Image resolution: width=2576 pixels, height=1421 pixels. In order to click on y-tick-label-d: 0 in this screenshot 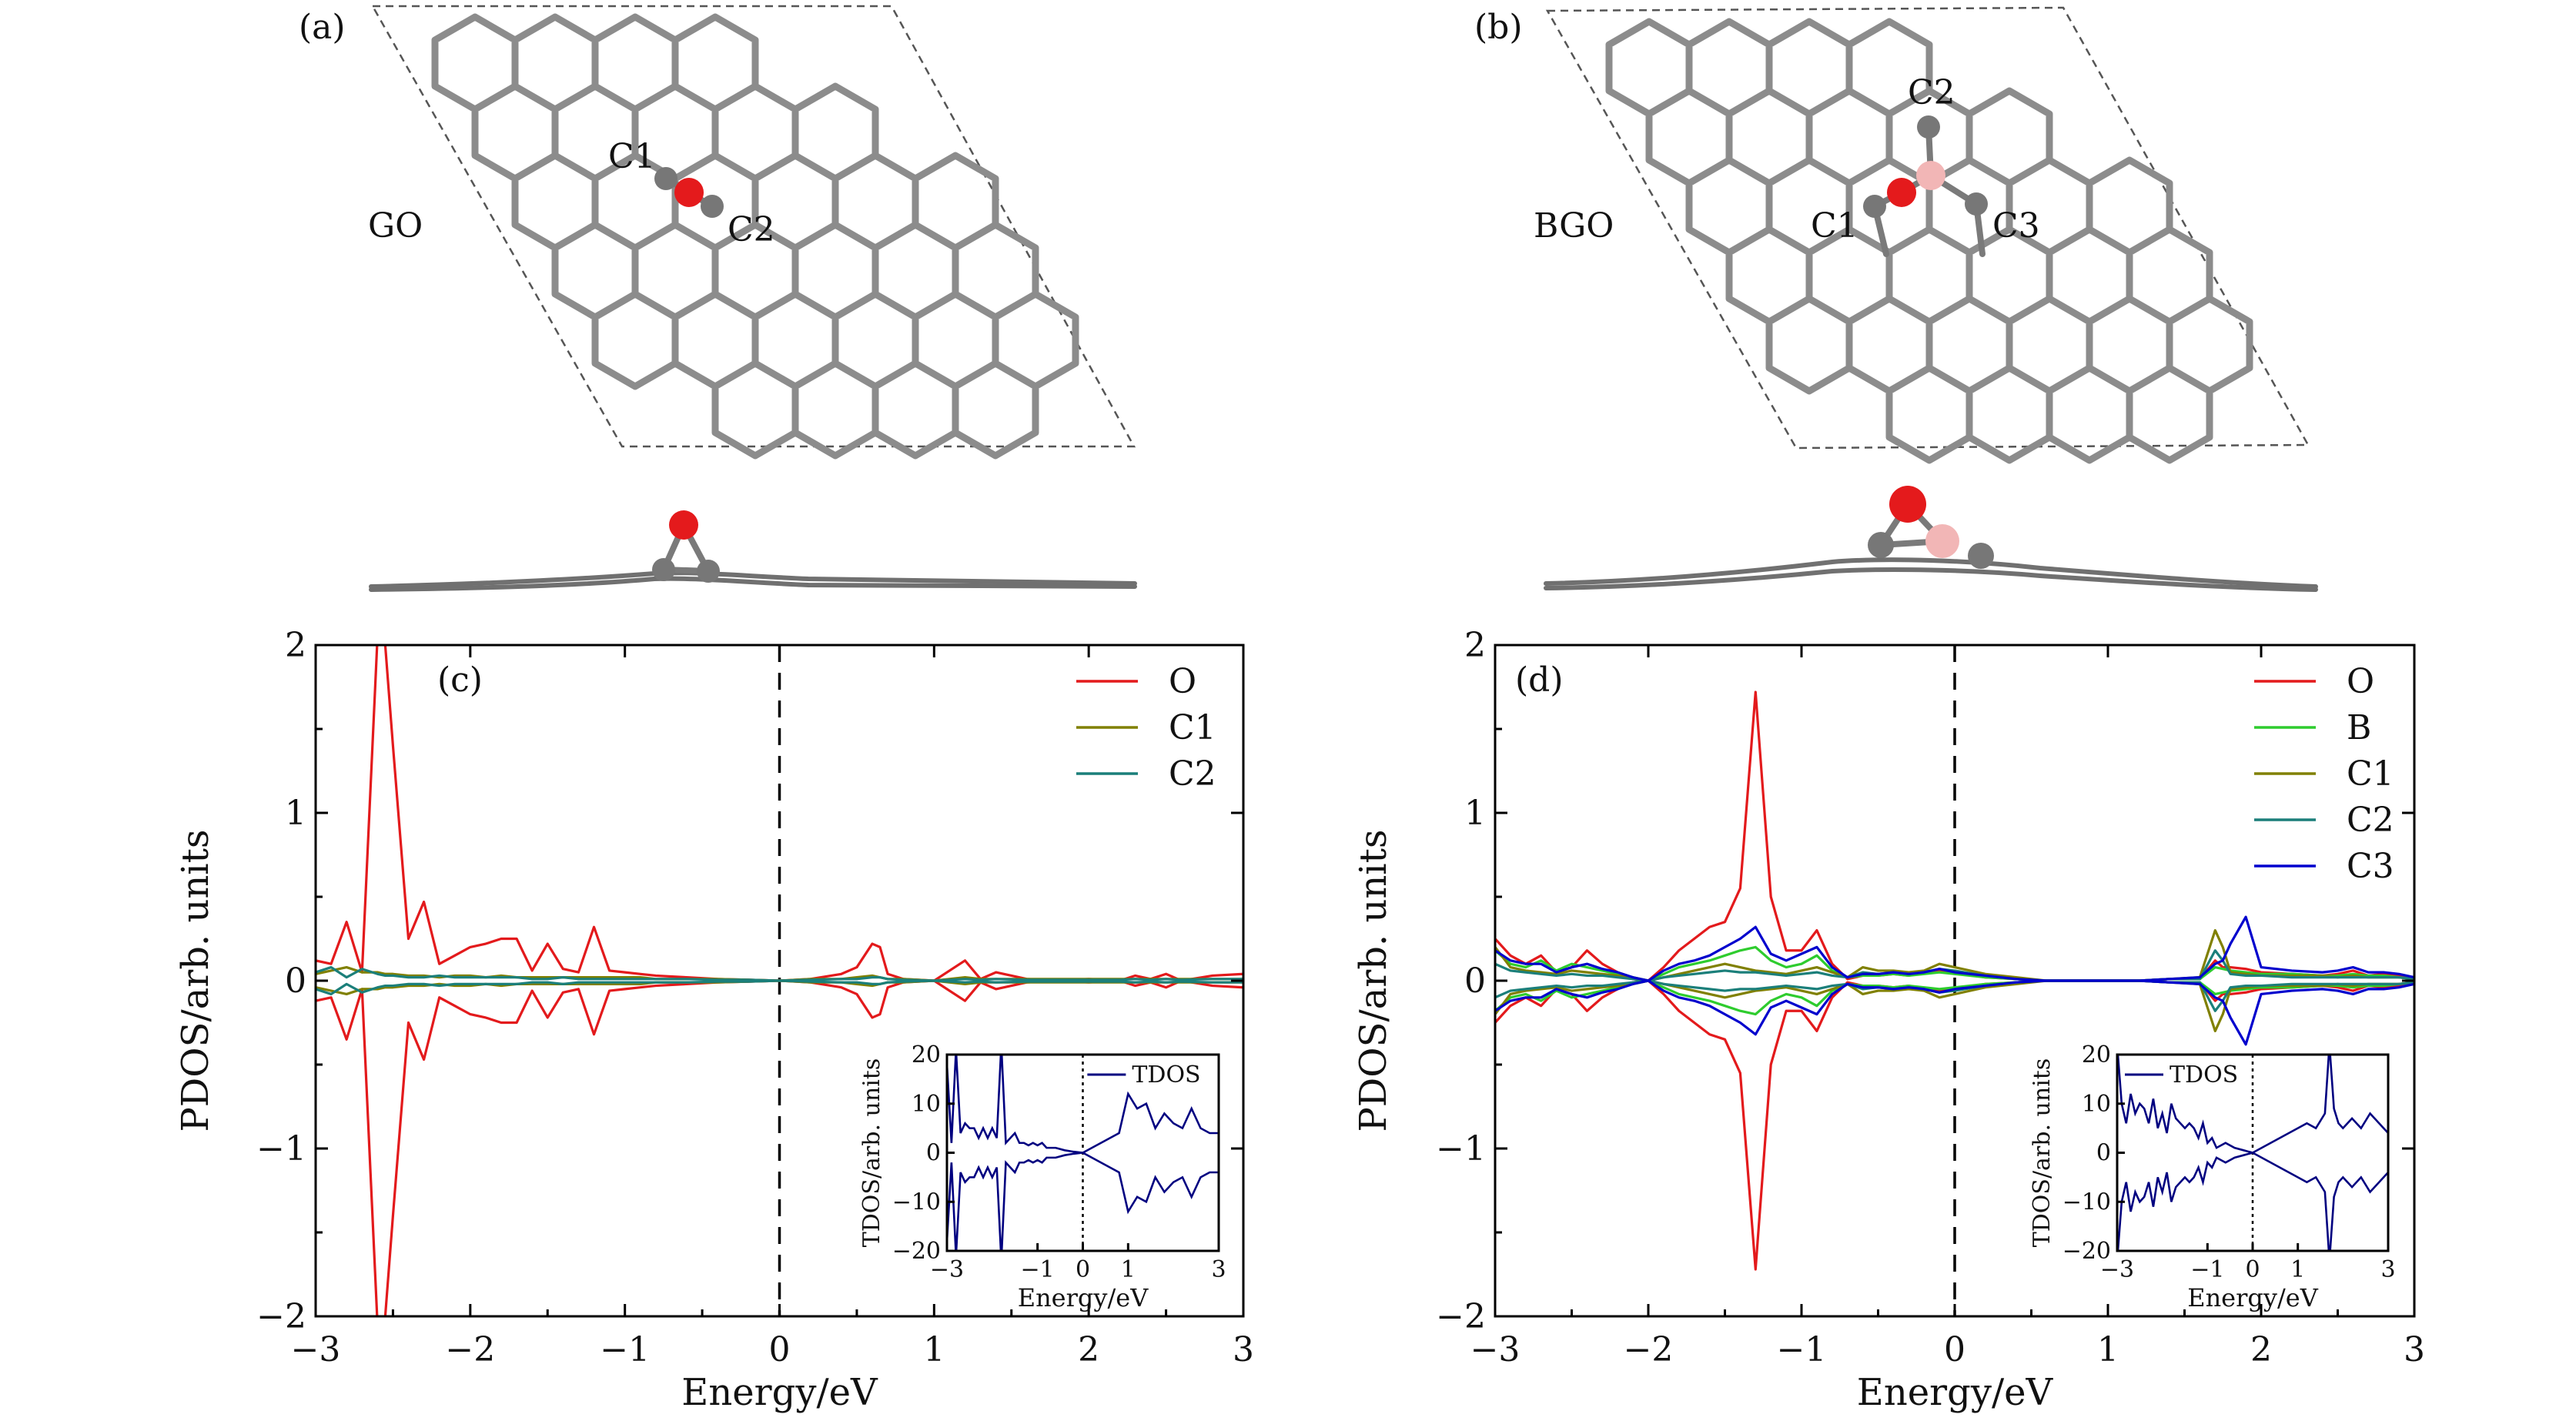, I will do `click(1475, 981)`.